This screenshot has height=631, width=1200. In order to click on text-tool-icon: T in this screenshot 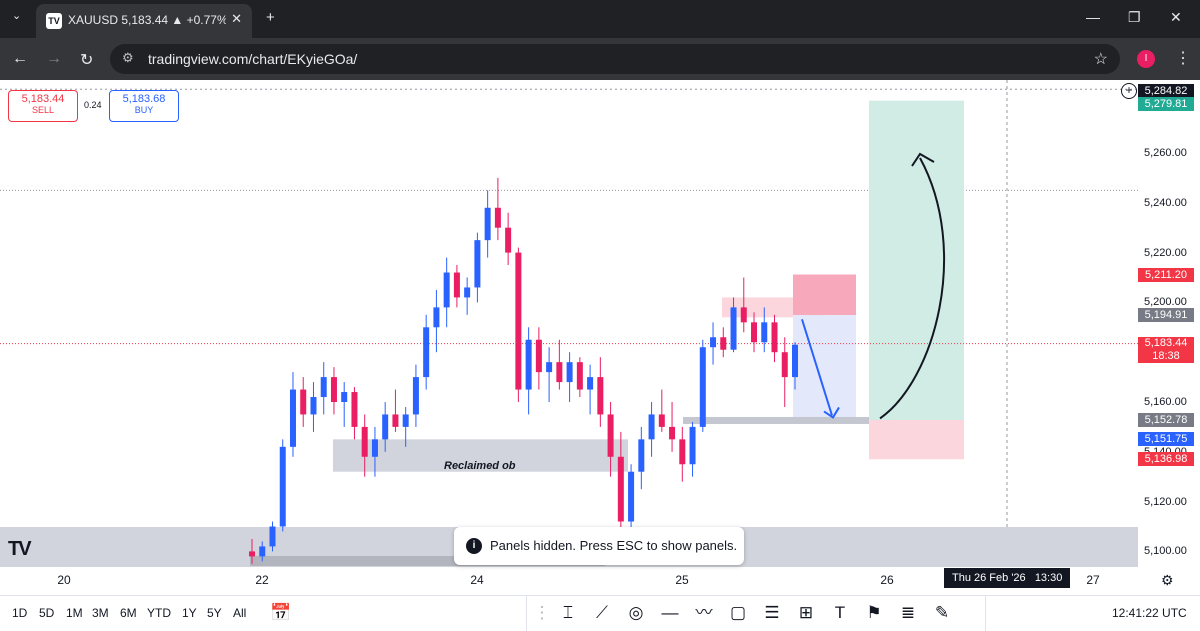, I will do `click(840, 612)`.